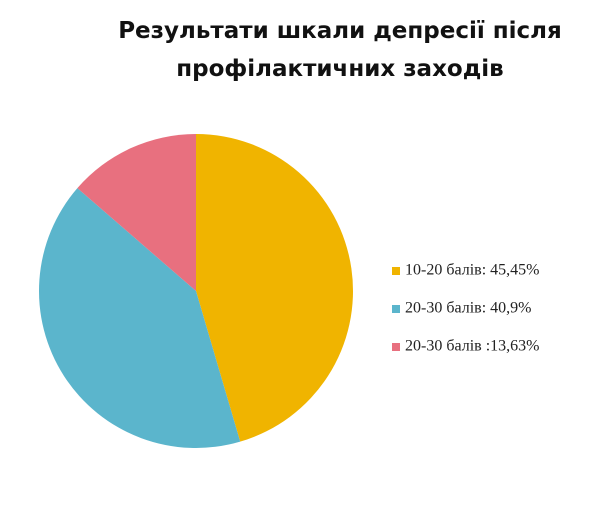  What do you see at coordinates (472, 270) in the screenshot?
I see `legend-label: 10-20 балів: 45,45%` at bounding box center [472, 270].